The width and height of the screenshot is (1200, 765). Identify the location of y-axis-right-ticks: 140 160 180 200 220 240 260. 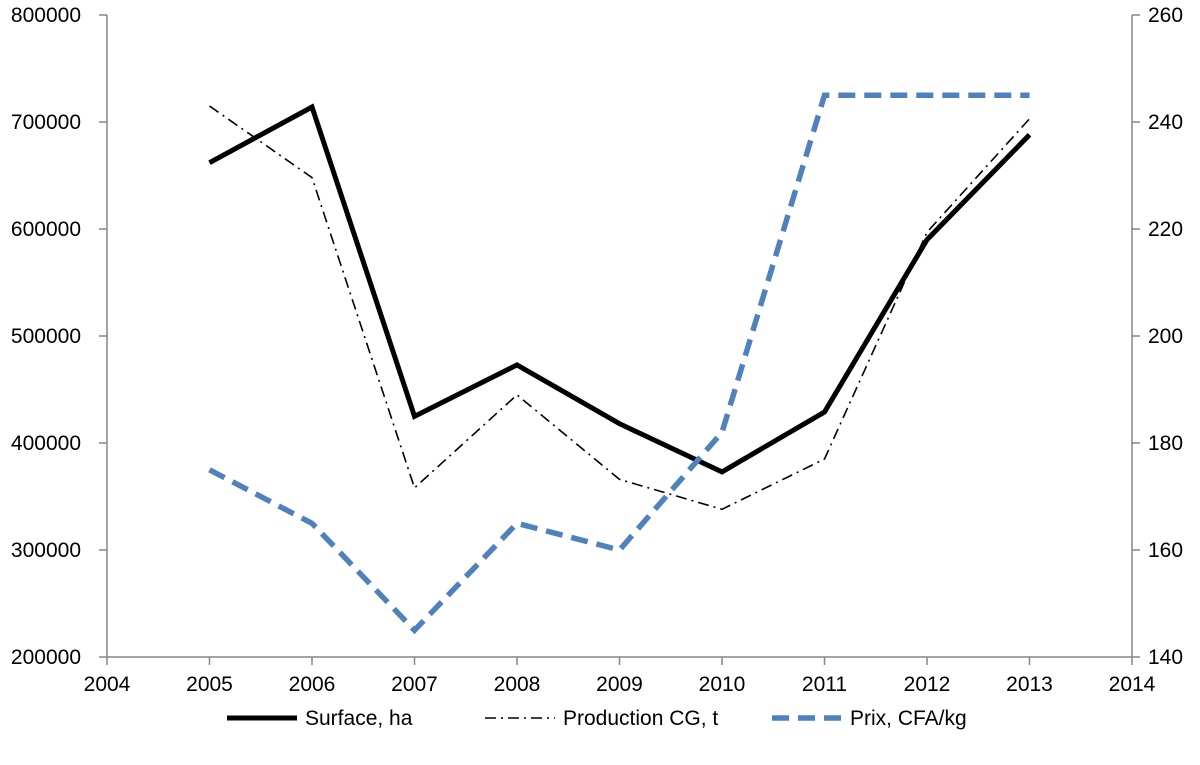
(1157, 336).